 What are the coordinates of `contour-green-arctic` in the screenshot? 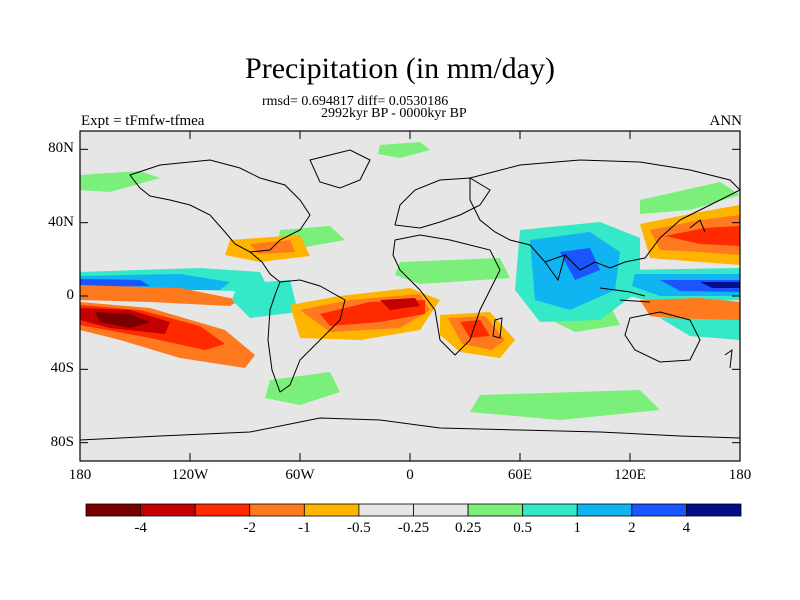 It's located at (120, 181).